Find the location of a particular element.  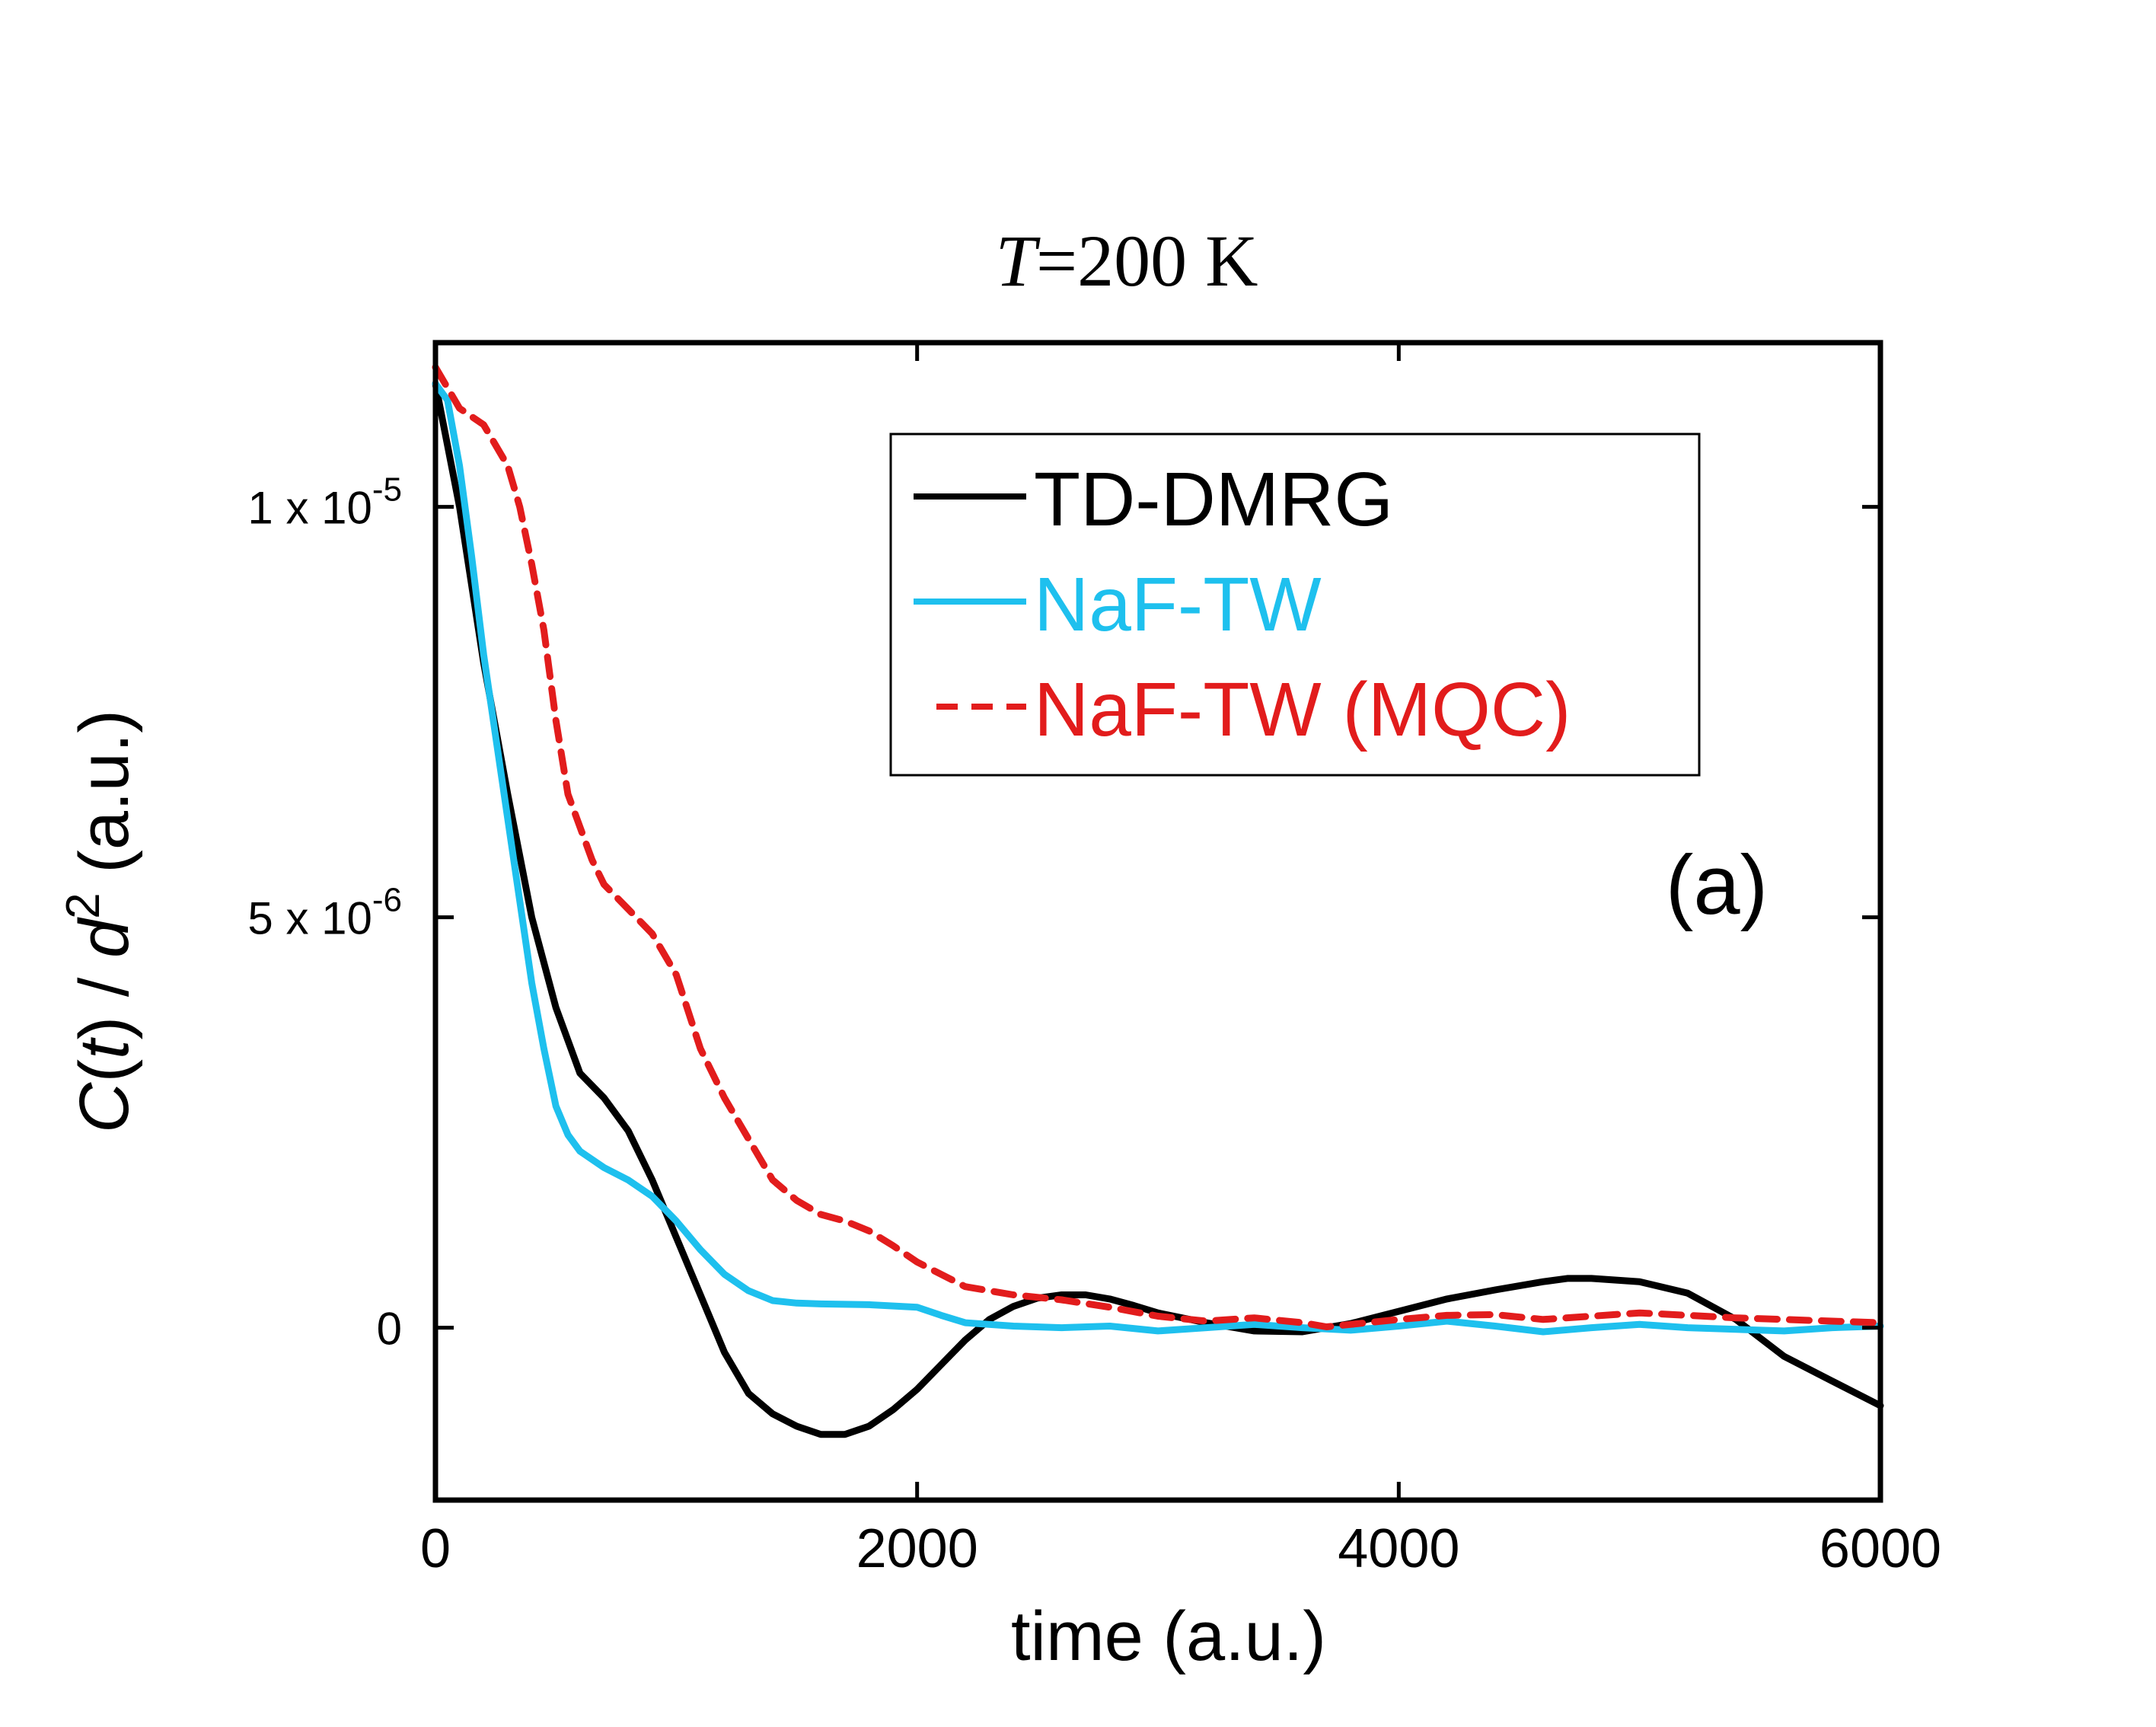

legend: TD-DMRG NaF-TW NaF-TW (MQC) is located at coordinates (1295, 605).